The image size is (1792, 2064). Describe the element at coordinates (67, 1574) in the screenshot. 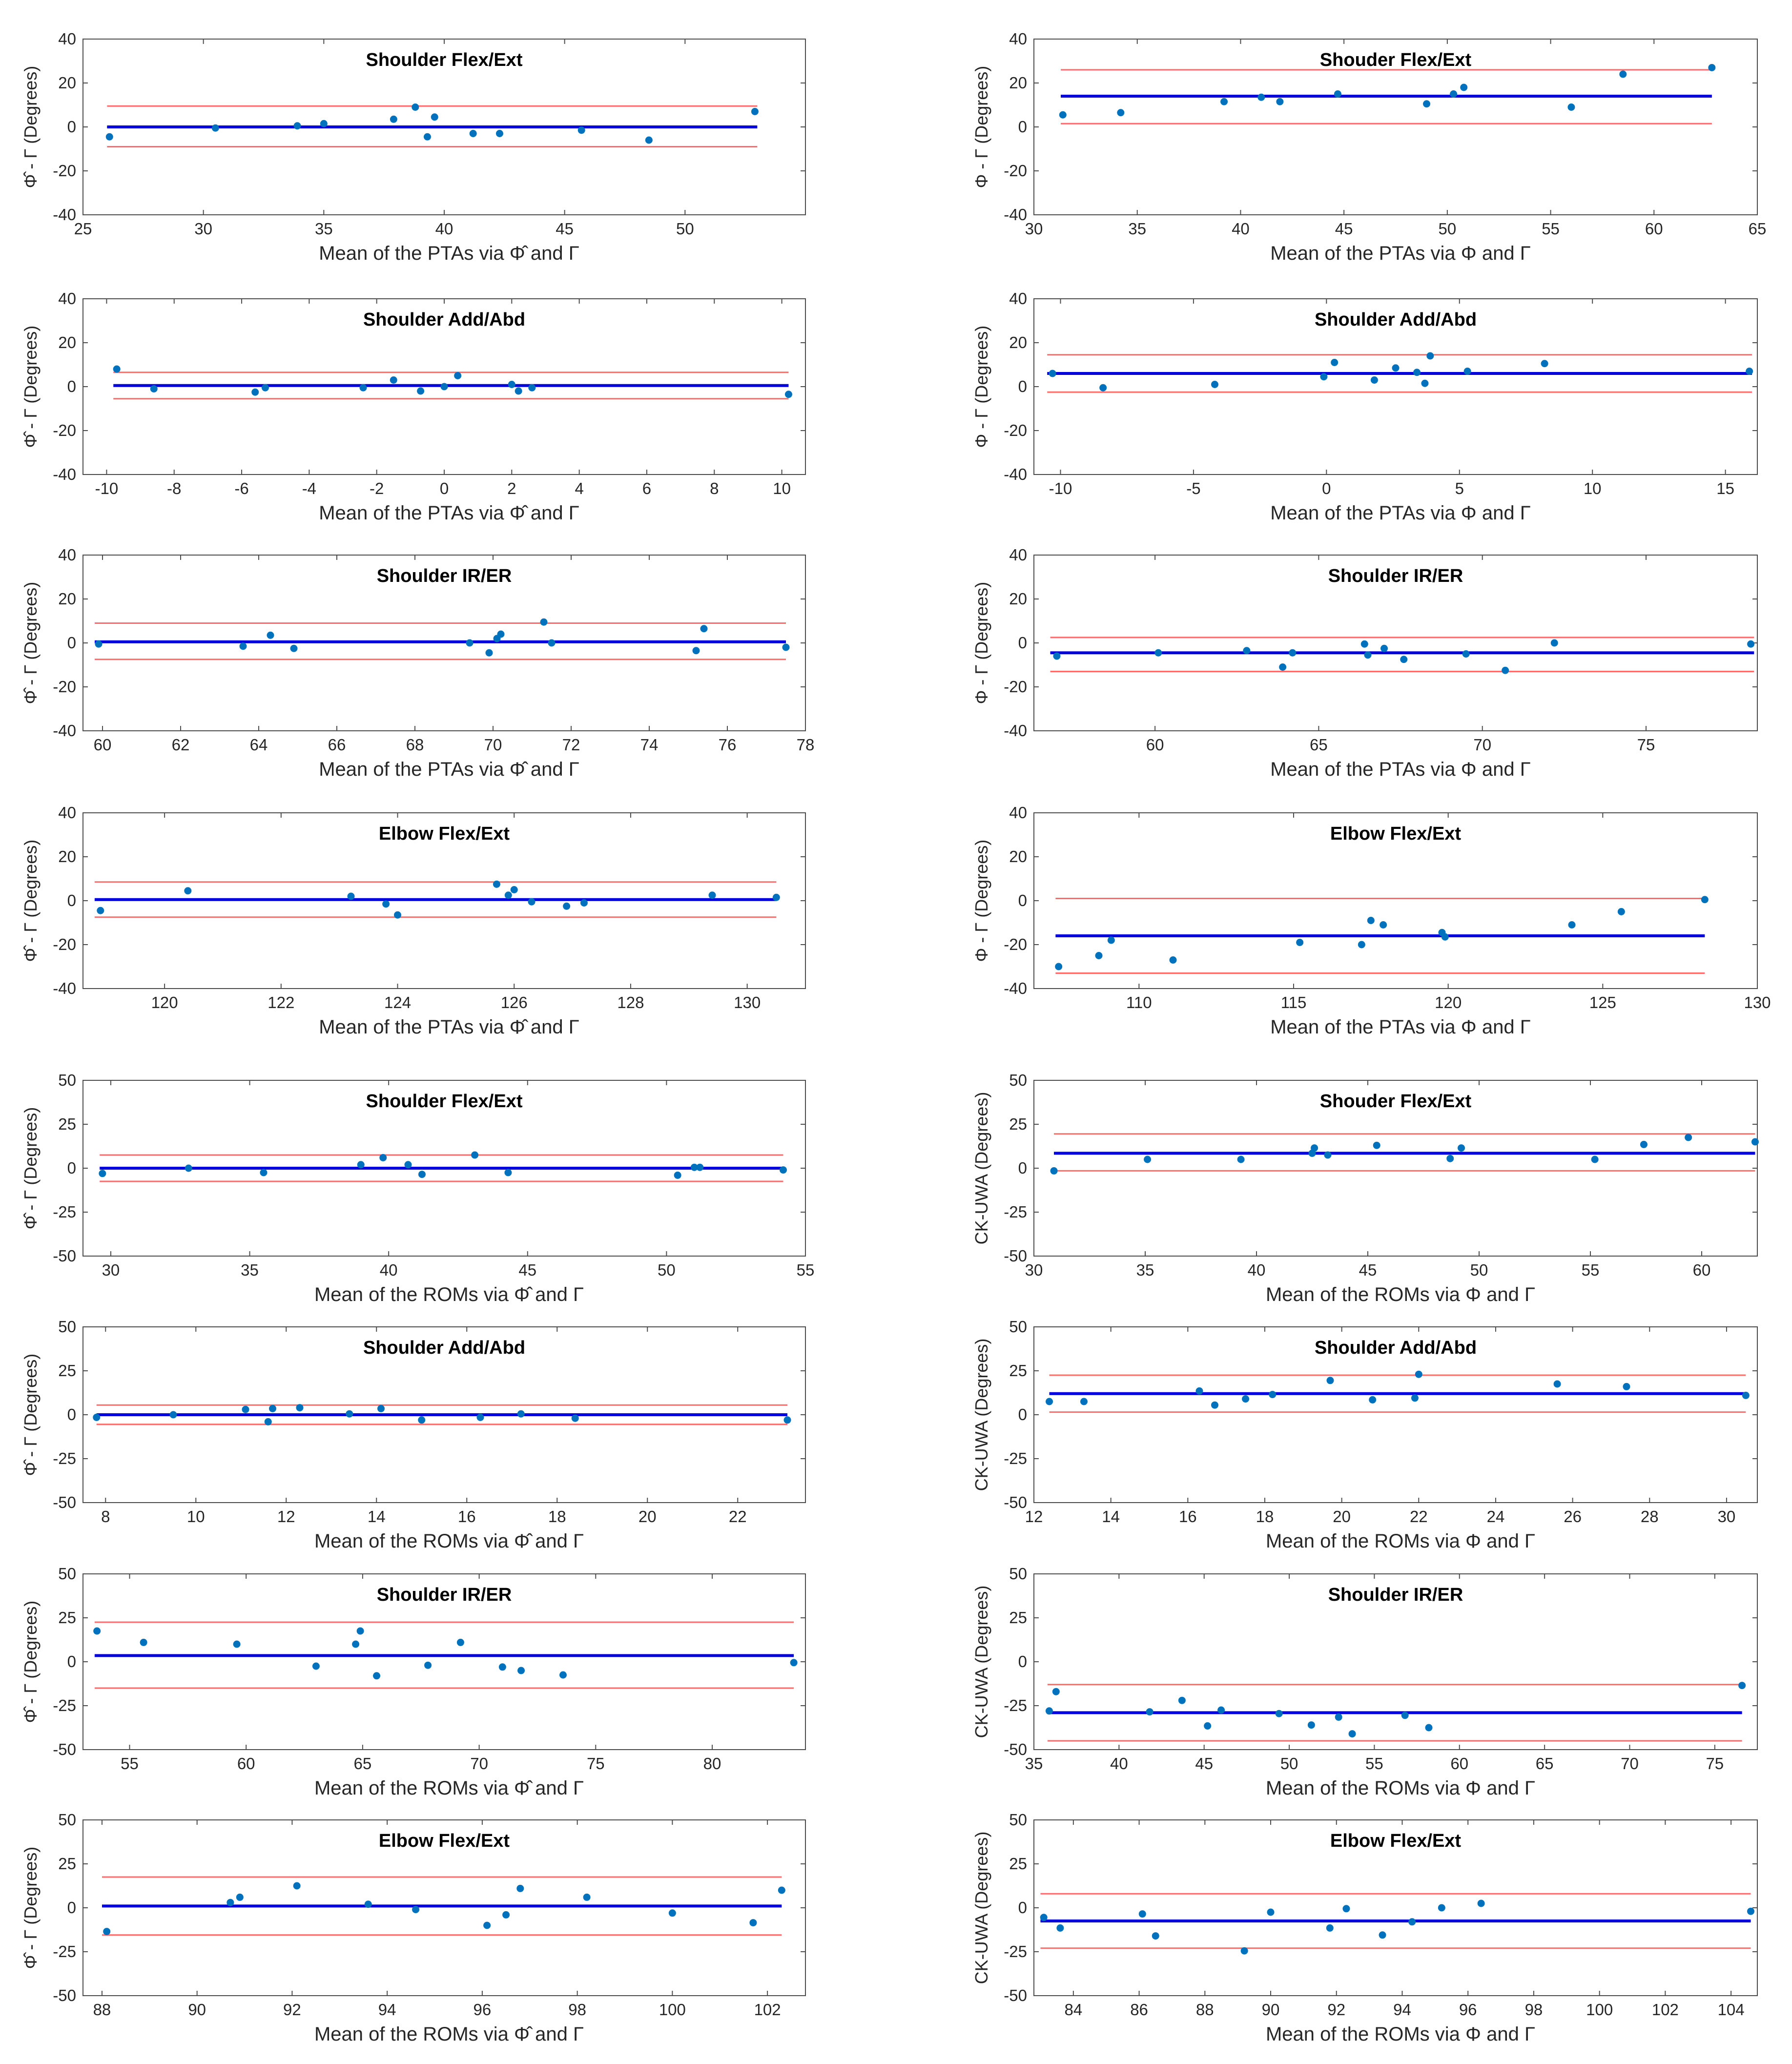

I see `y-tick-label: 50` at that location.